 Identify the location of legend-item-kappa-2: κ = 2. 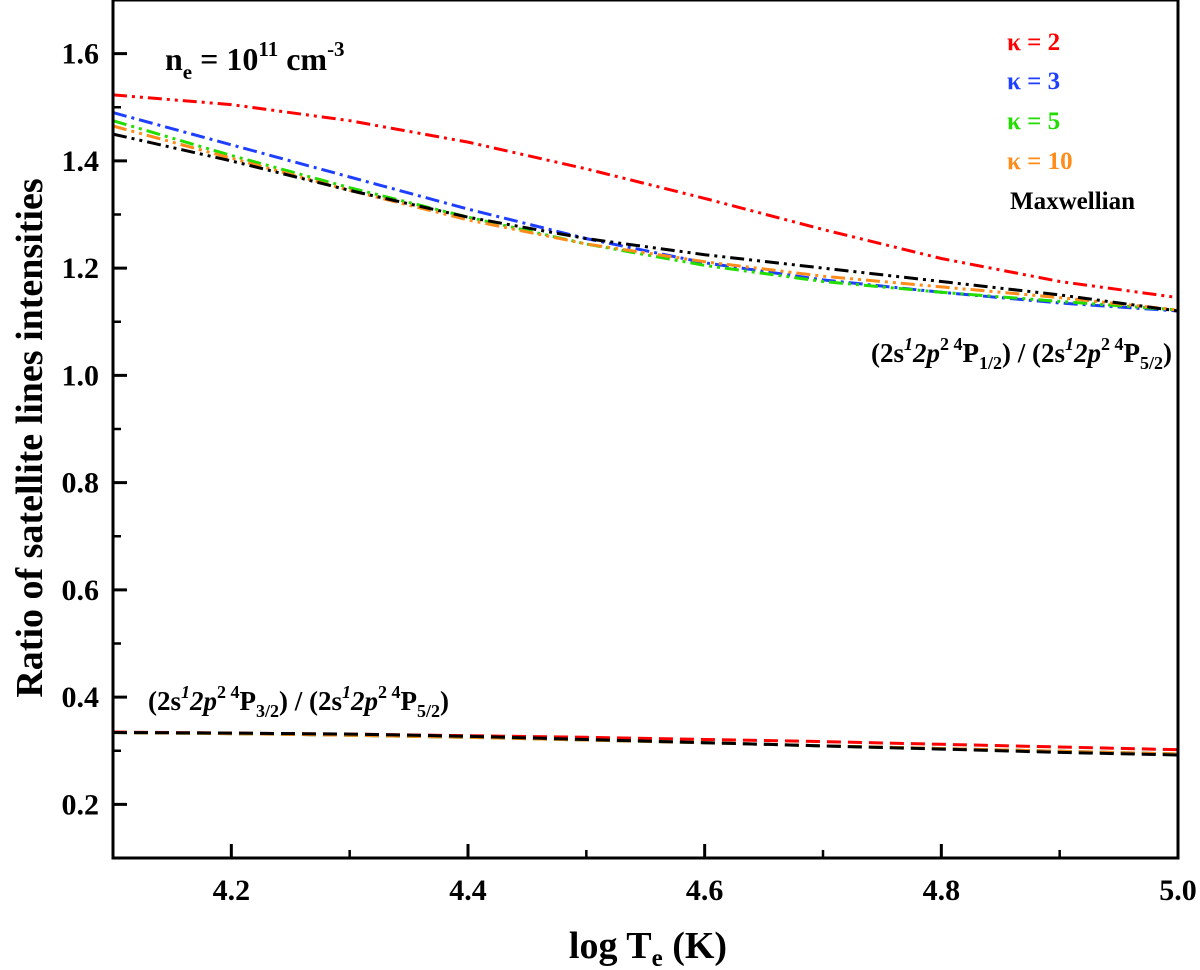
(1033, 42).